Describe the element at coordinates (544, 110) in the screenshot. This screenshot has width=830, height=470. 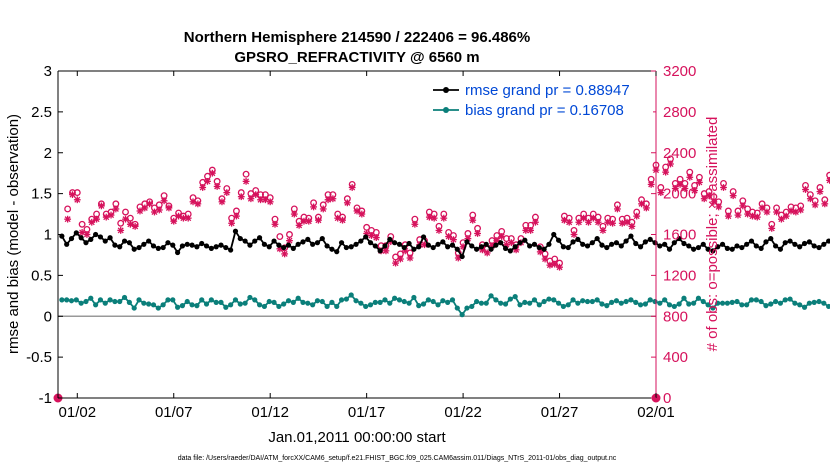
I see `legend-label-1: bias grand pr = 0.16708` at that location.